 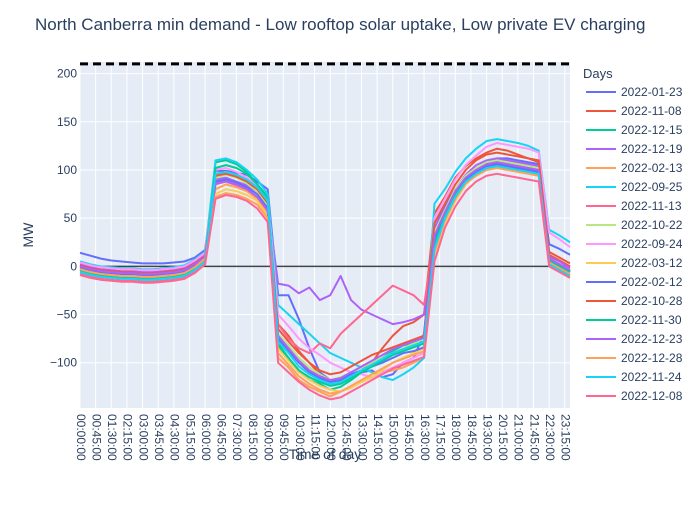 What do you see at coordinates (652, 282) in the screenshot?
I see `legend-label: 2022-02-12` at bounding box center [652, 282].